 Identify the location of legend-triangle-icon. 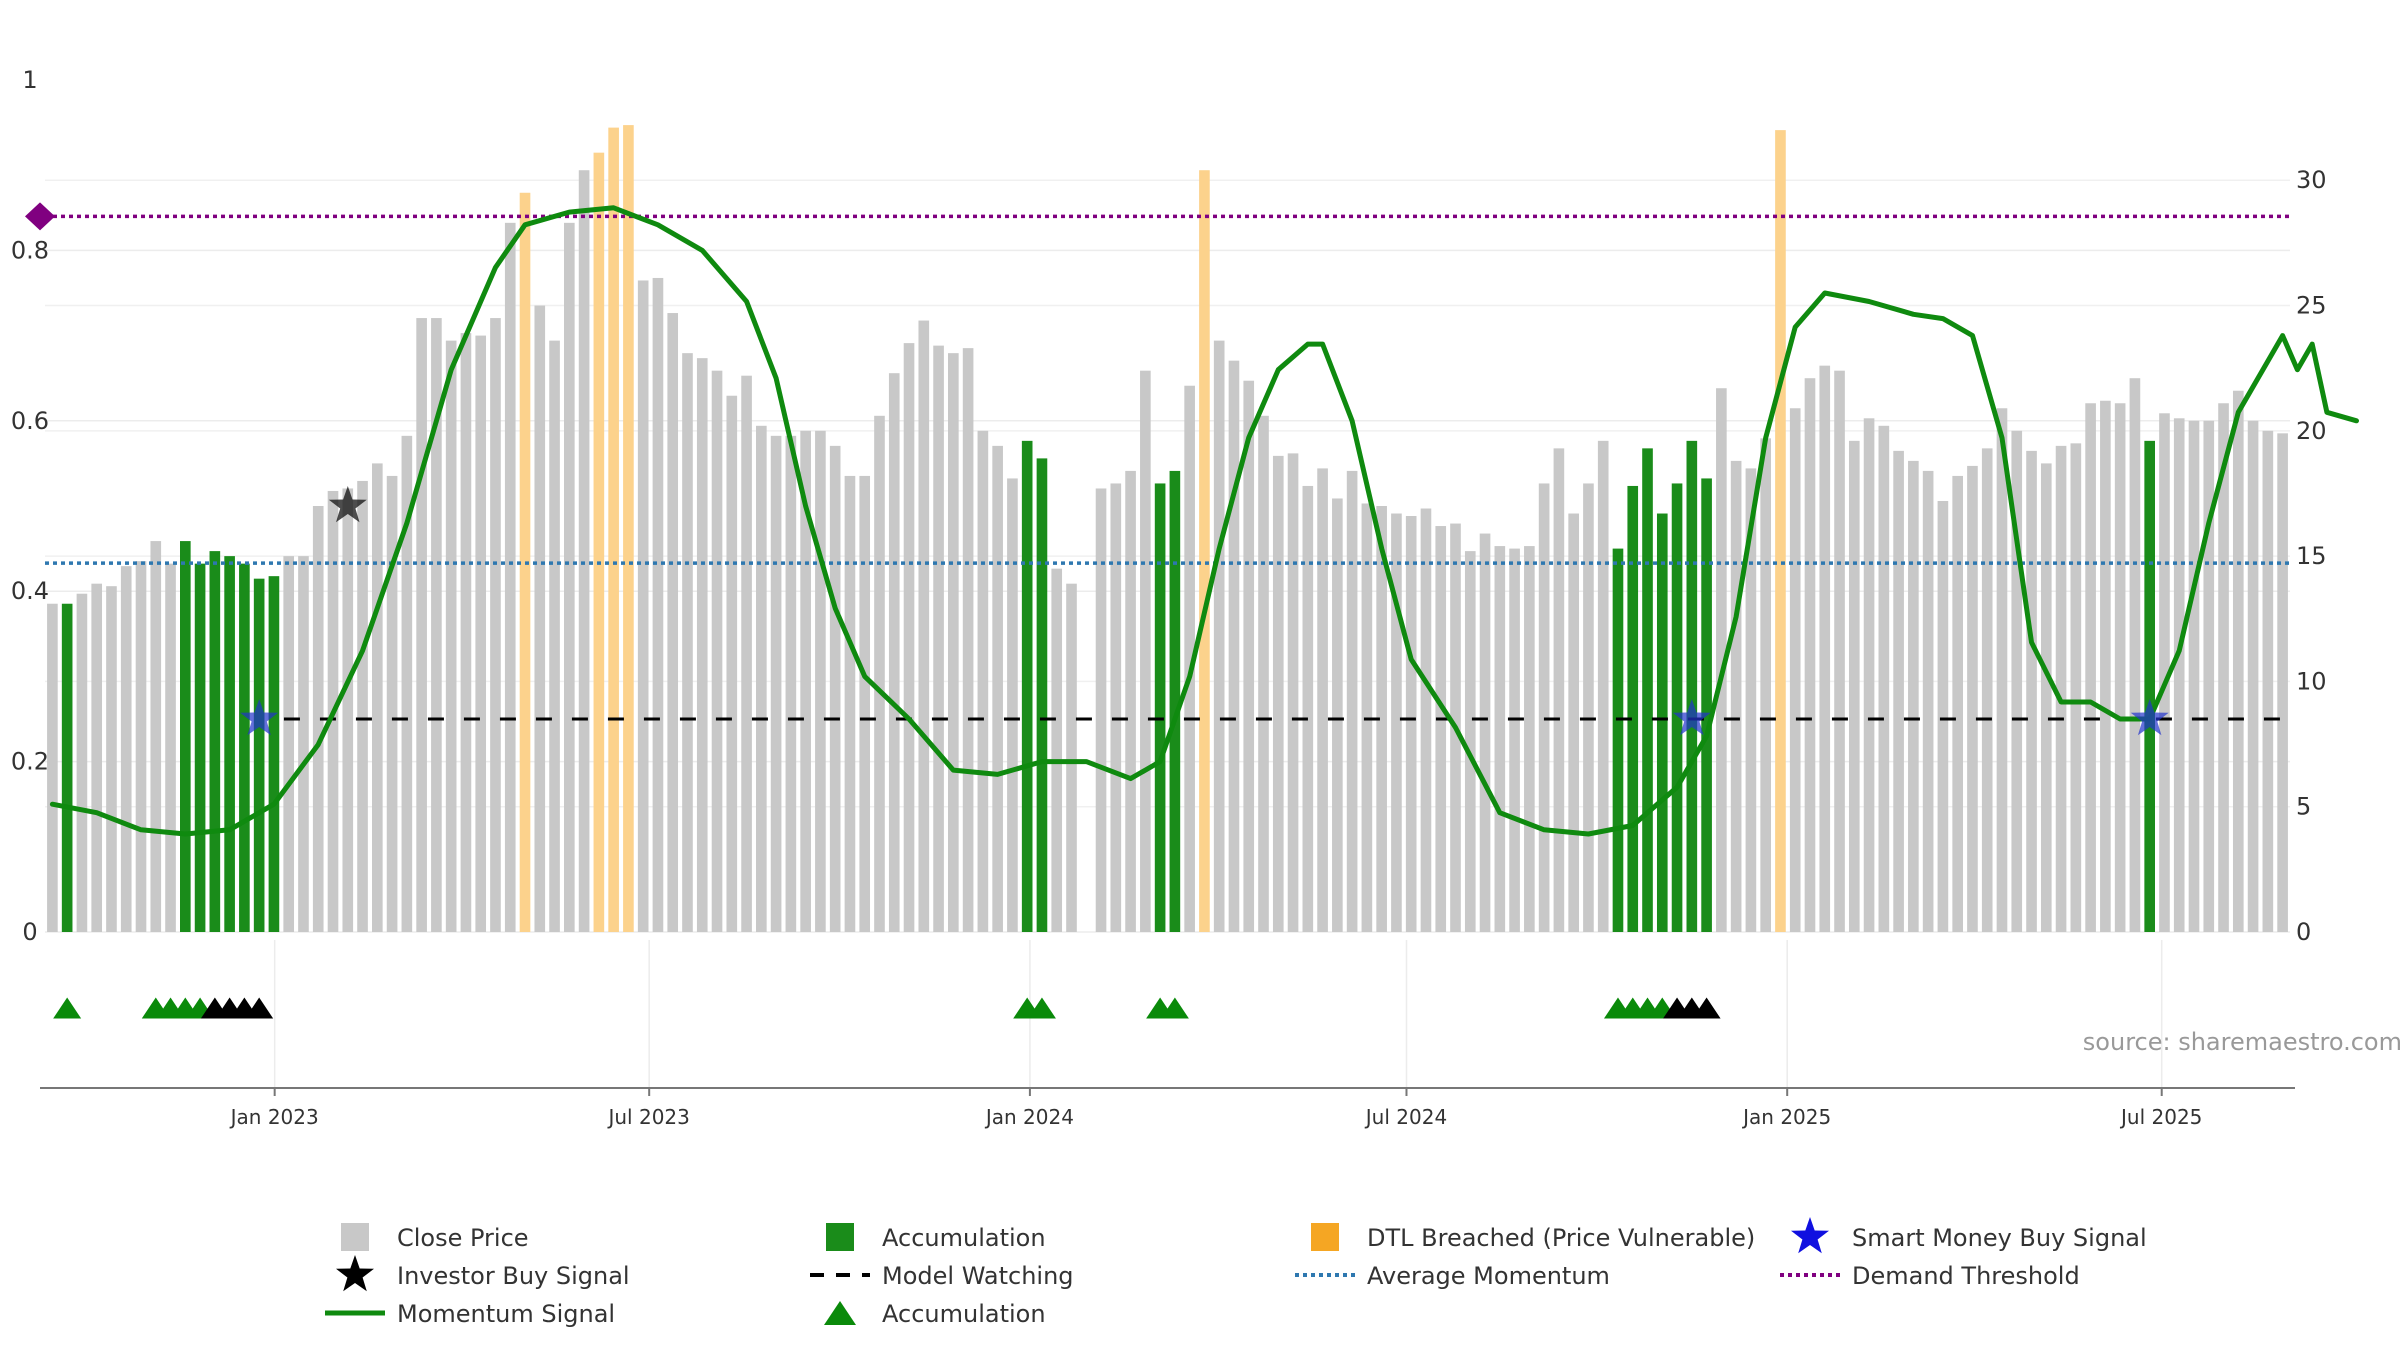
(840, 1313).